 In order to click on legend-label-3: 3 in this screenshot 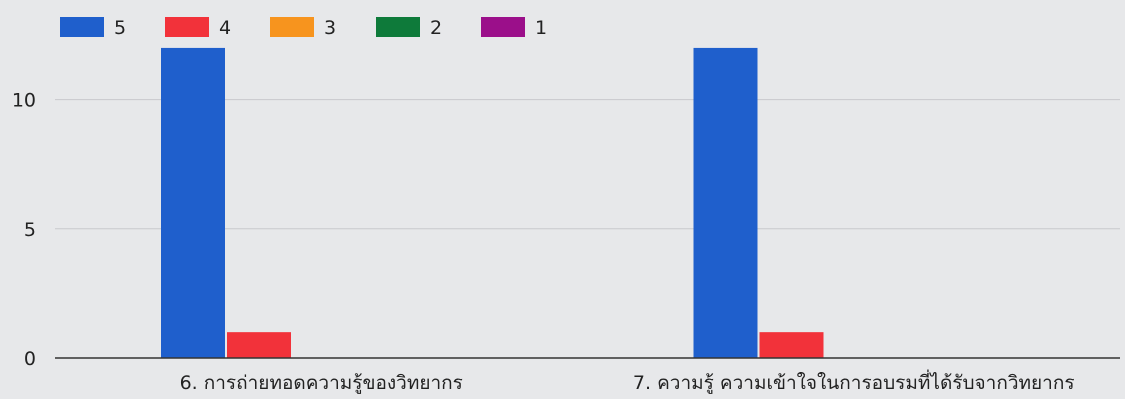, I will do `click(330, 28)`.